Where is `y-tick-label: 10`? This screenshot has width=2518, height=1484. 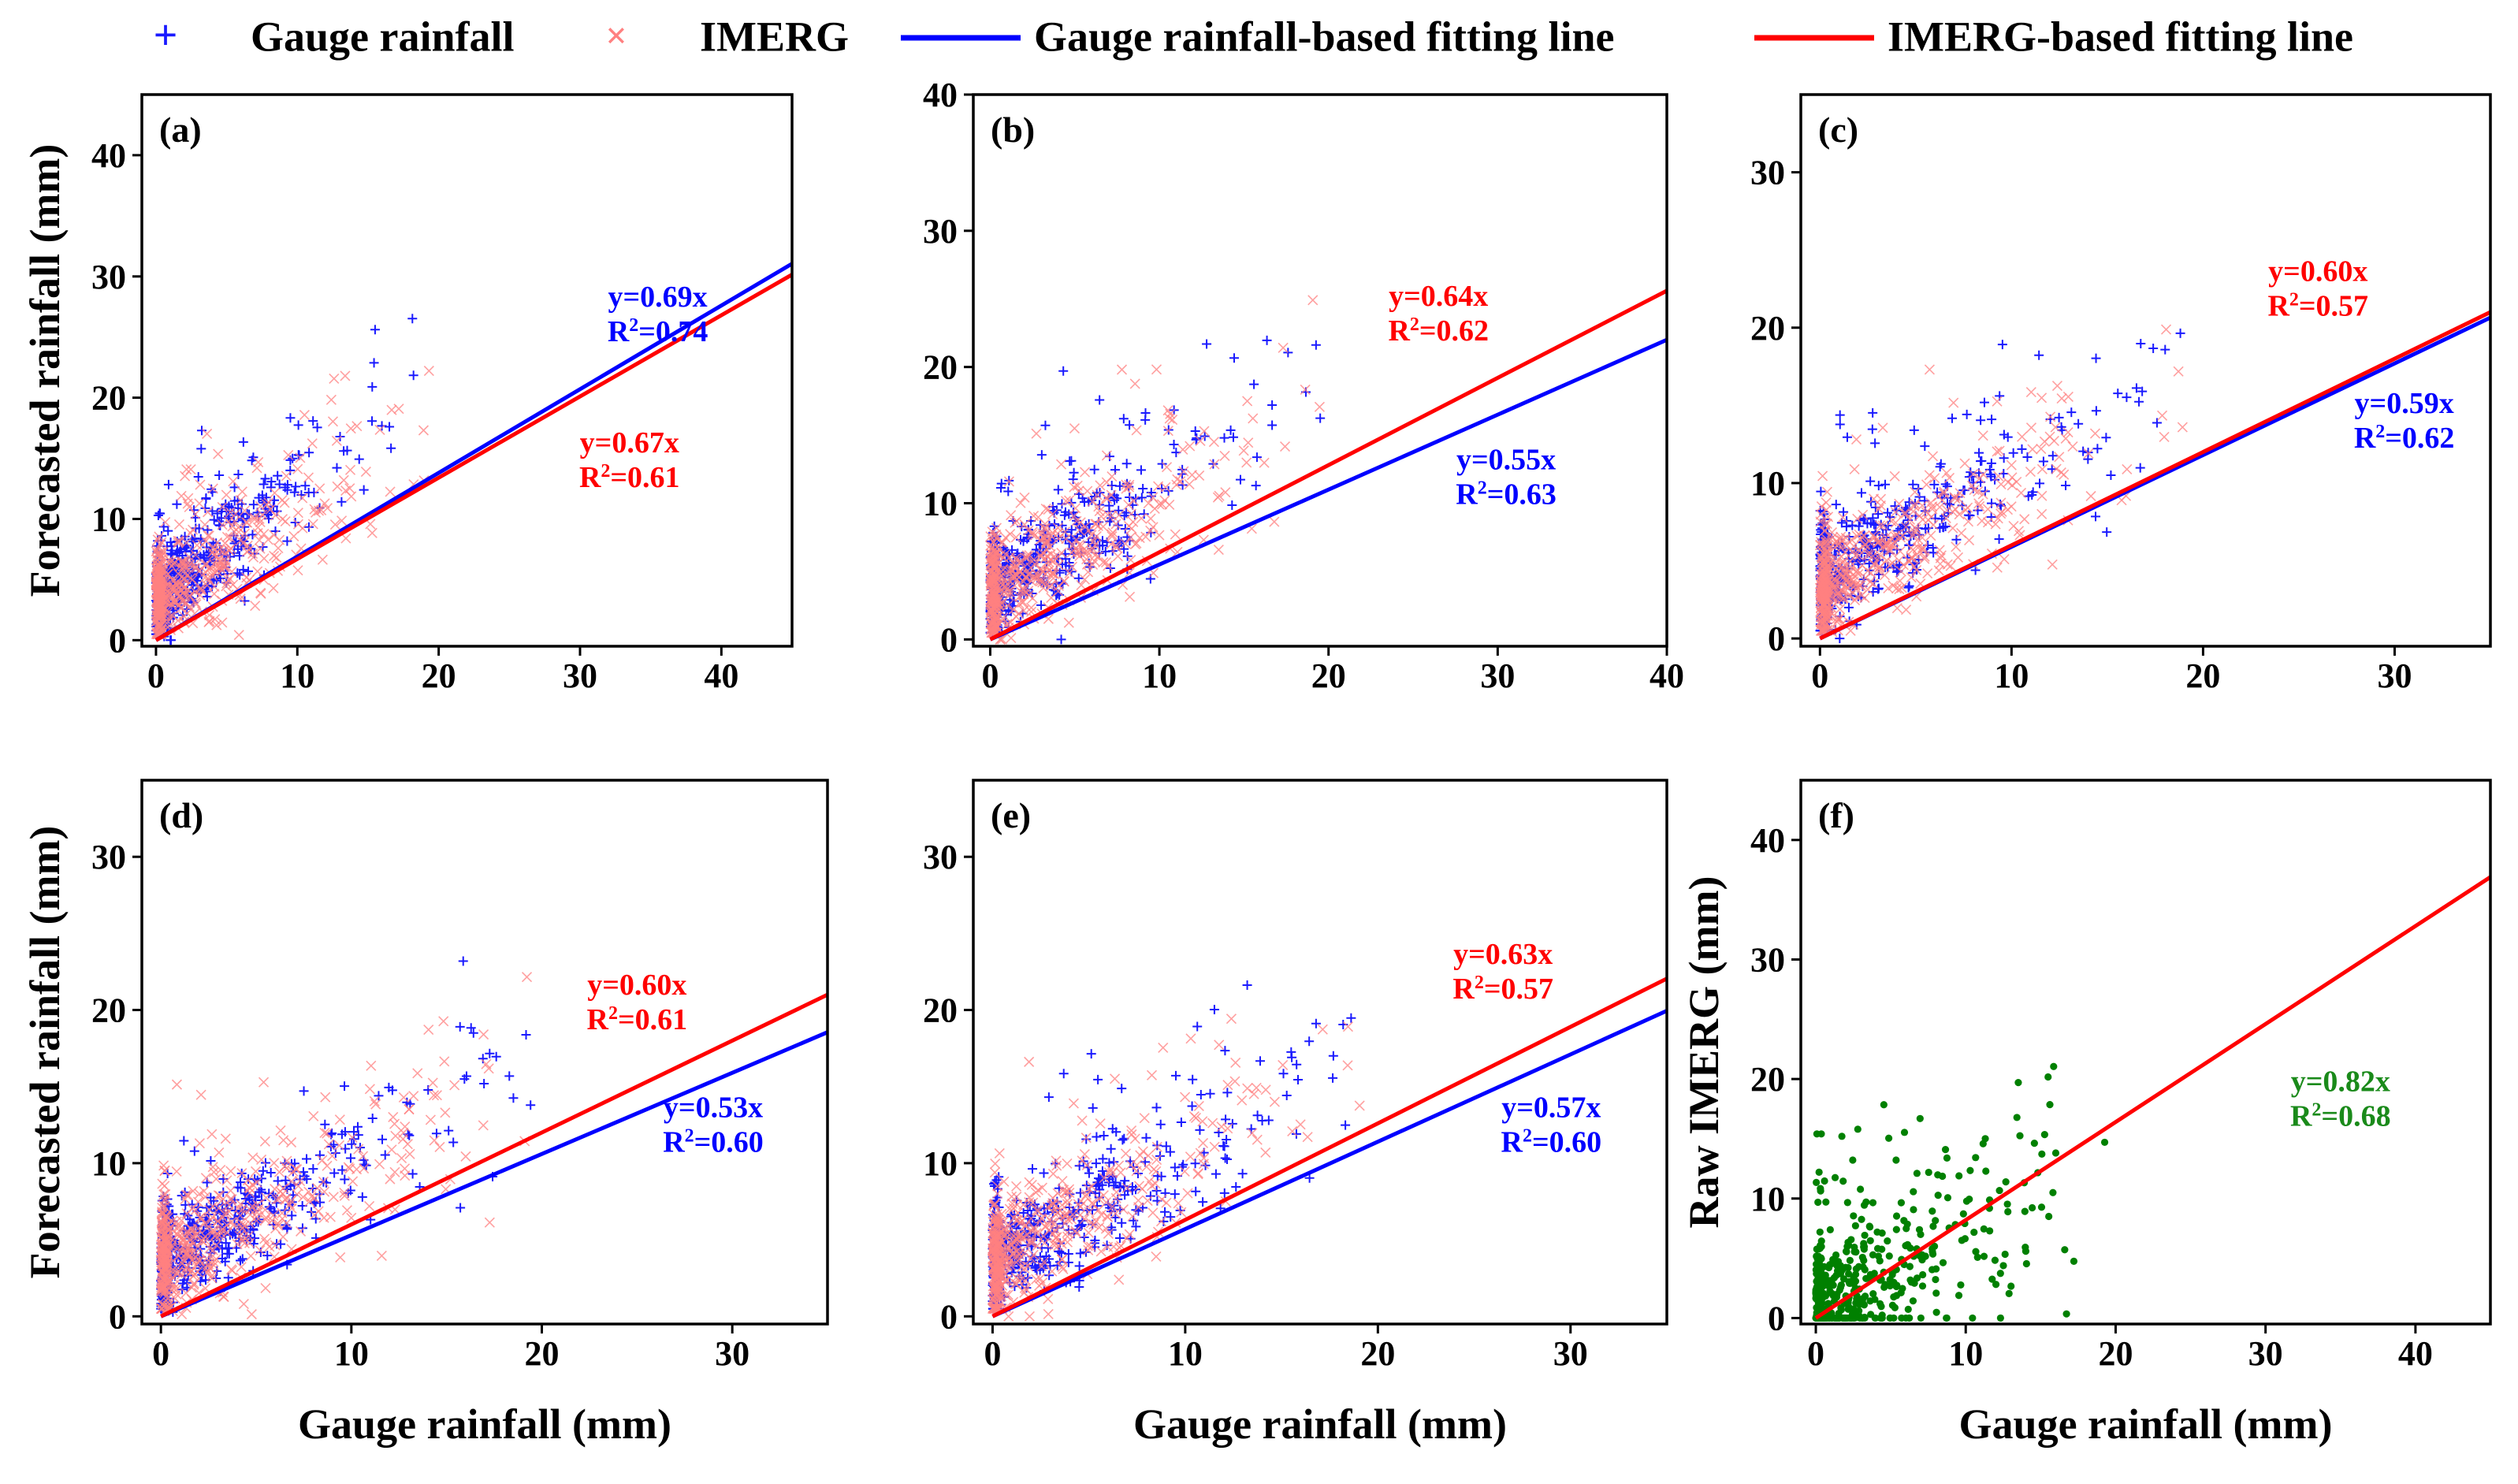 y-tick-label: 10 is located at coordinates (940, 504).